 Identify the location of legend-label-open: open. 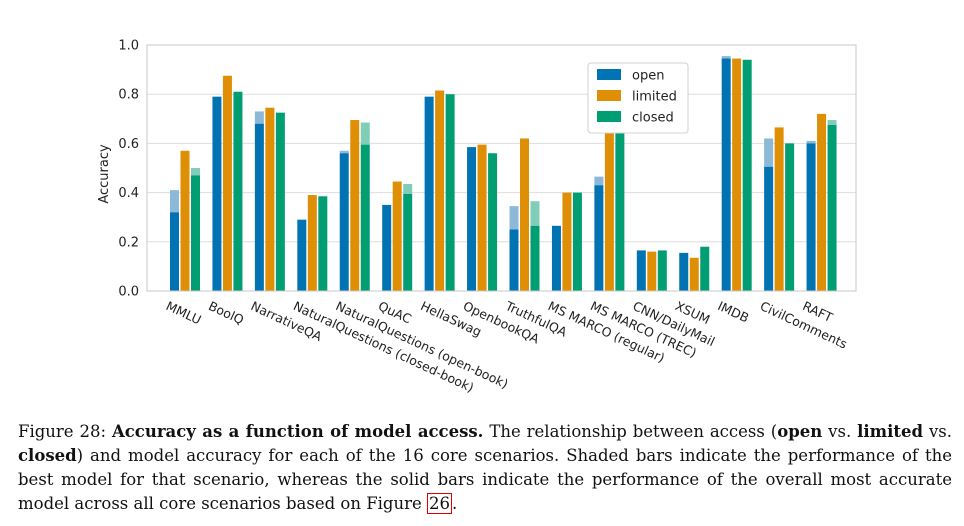
(648, 76).